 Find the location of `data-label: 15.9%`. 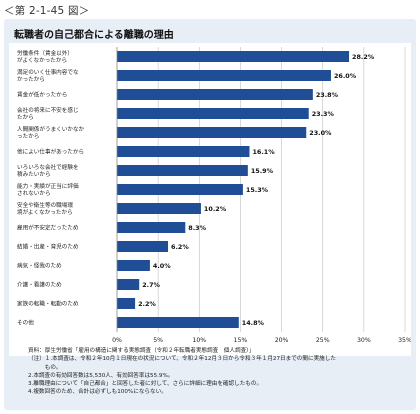

data-label: 15.9% is located at coordinates (262, 171).